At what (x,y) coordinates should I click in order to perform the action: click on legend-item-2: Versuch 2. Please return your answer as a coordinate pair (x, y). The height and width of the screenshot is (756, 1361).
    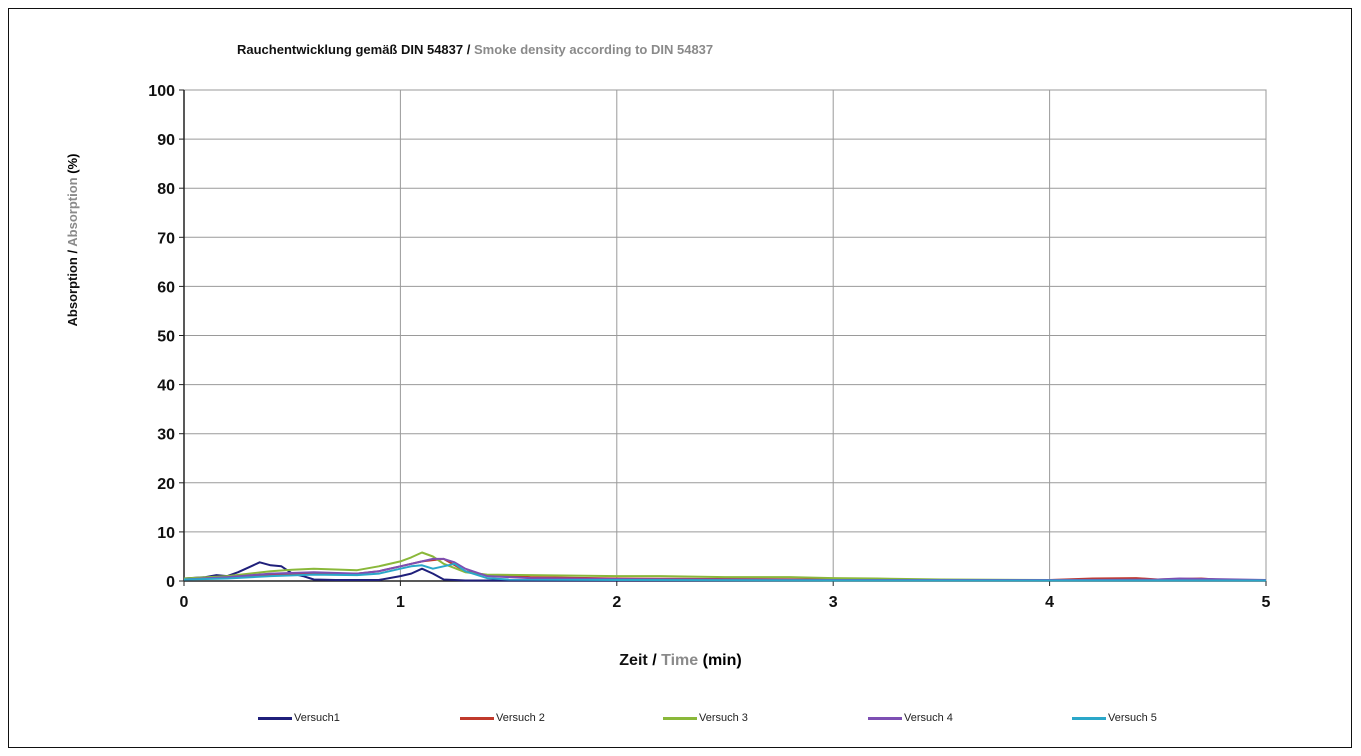
    Looking at the image, I should click on (502, 718).